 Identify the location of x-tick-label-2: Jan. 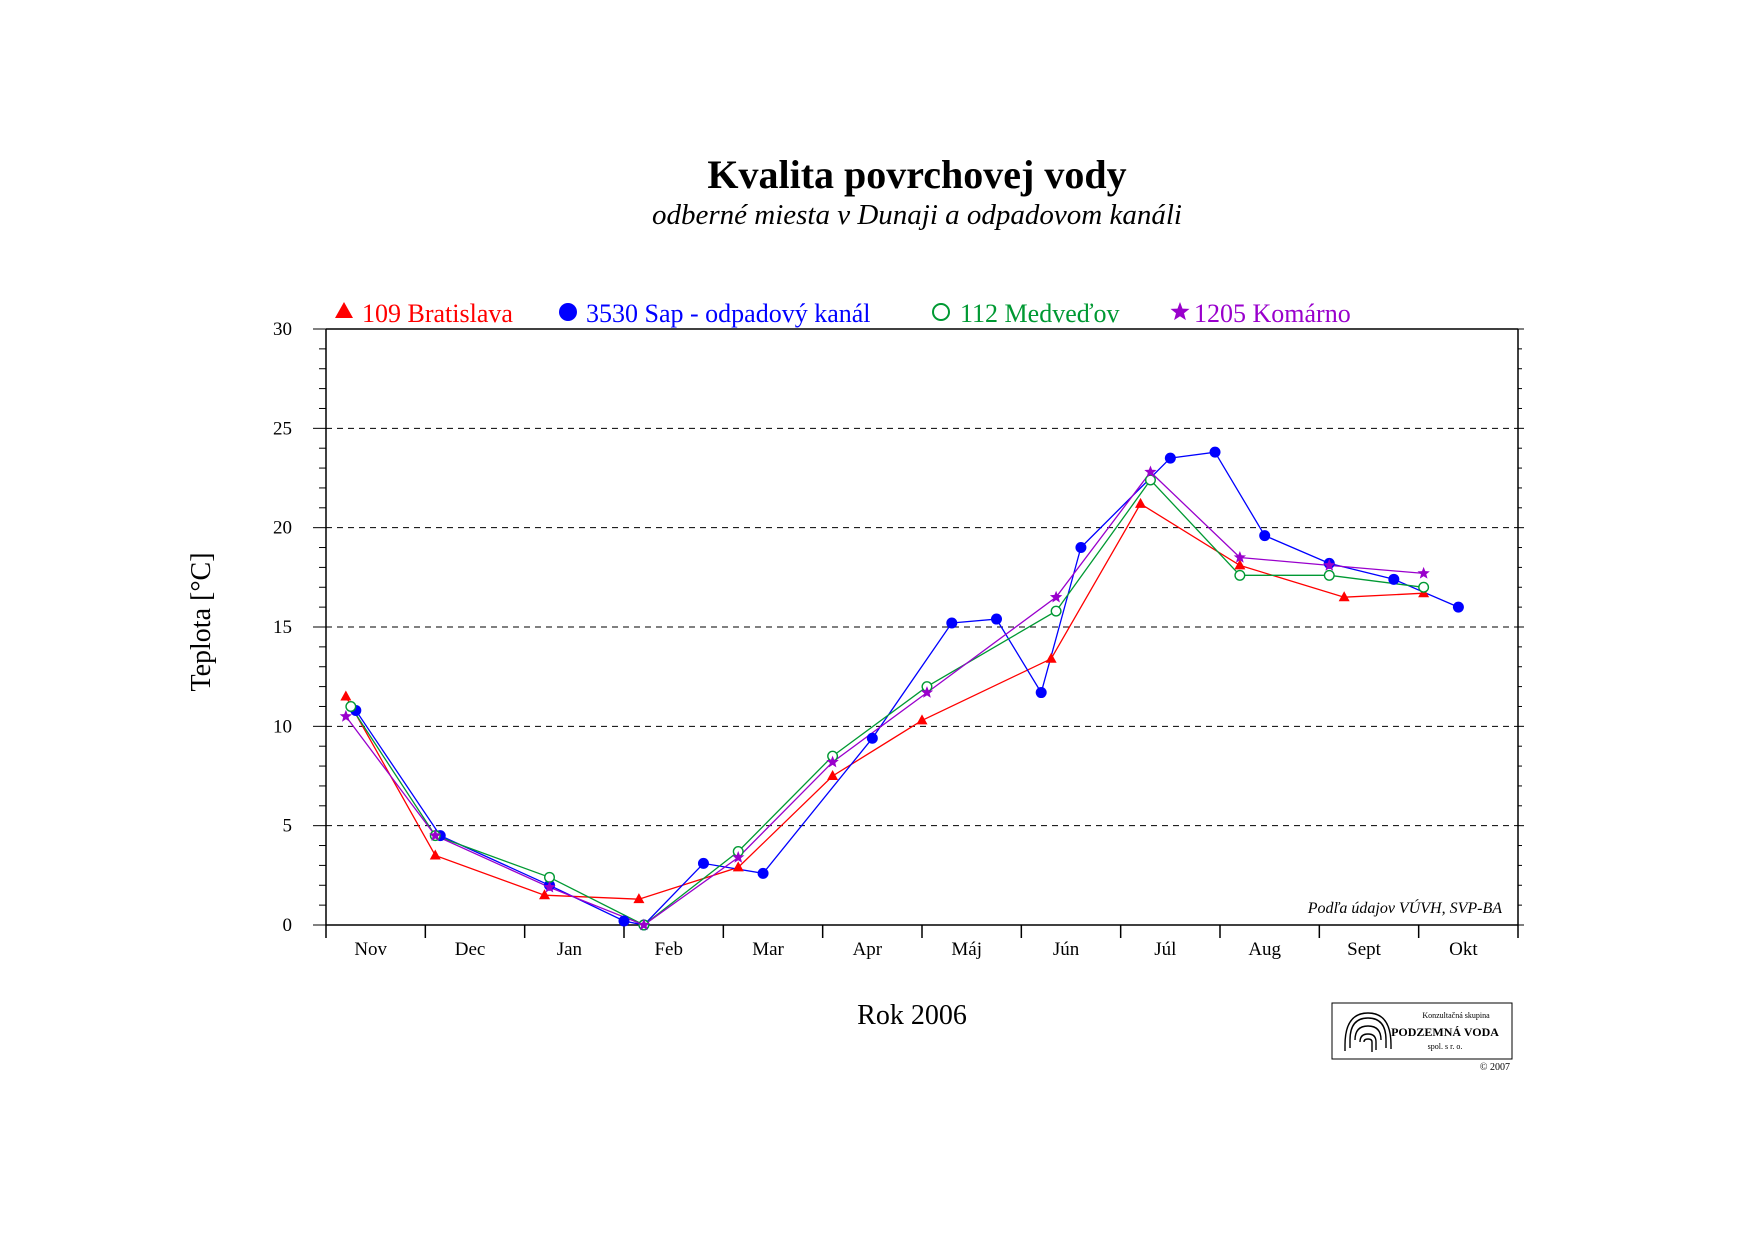
(570, 949).